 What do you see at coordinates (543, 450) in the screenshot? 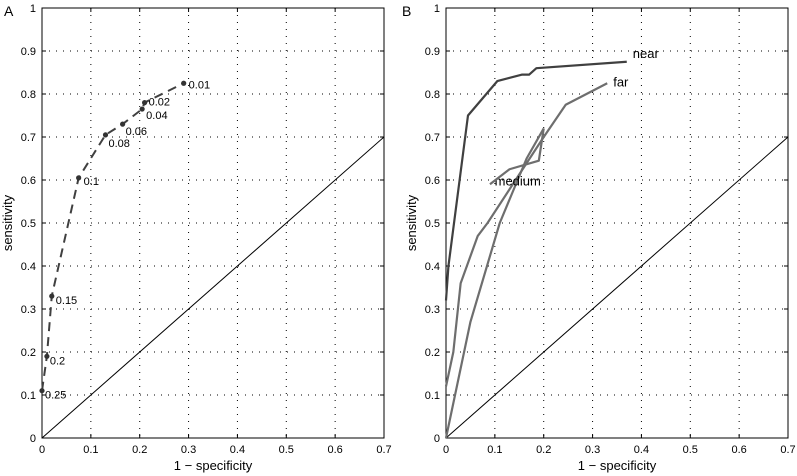
I see `panel-b-x-tick-label: 0.2` at bounding box center [543, 450].